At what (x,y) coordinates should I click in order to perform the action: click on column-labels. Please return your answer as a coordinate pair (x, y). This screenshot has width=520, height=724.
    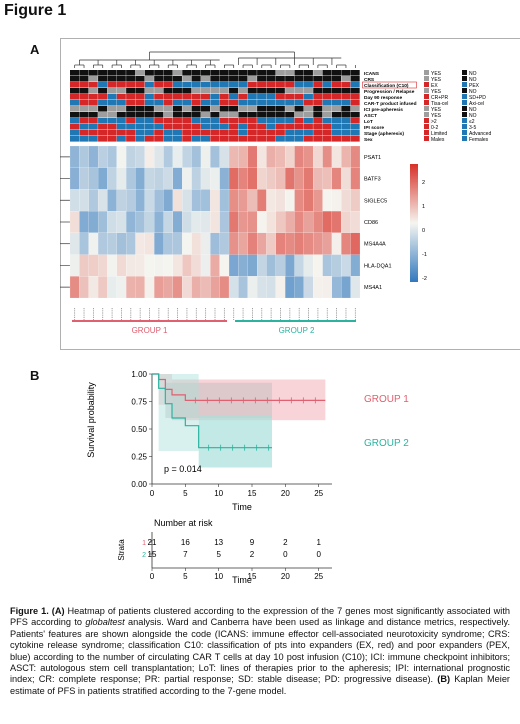
    Looking at the image, I should click on (215, 314).